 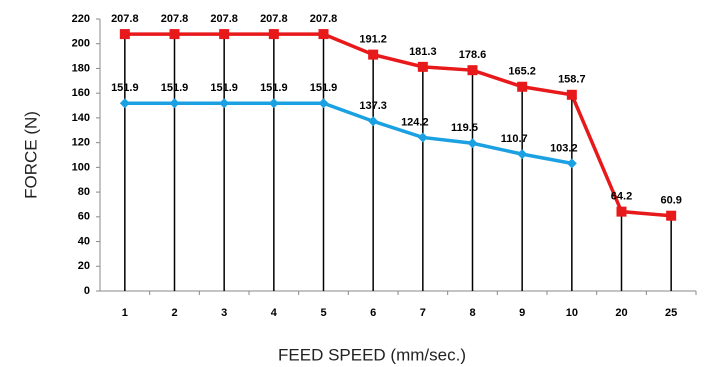 What do you see at coordinates (81, 118) in the screenshot?
I see `y-tick-label: 140` at bounding box center [81, 118].